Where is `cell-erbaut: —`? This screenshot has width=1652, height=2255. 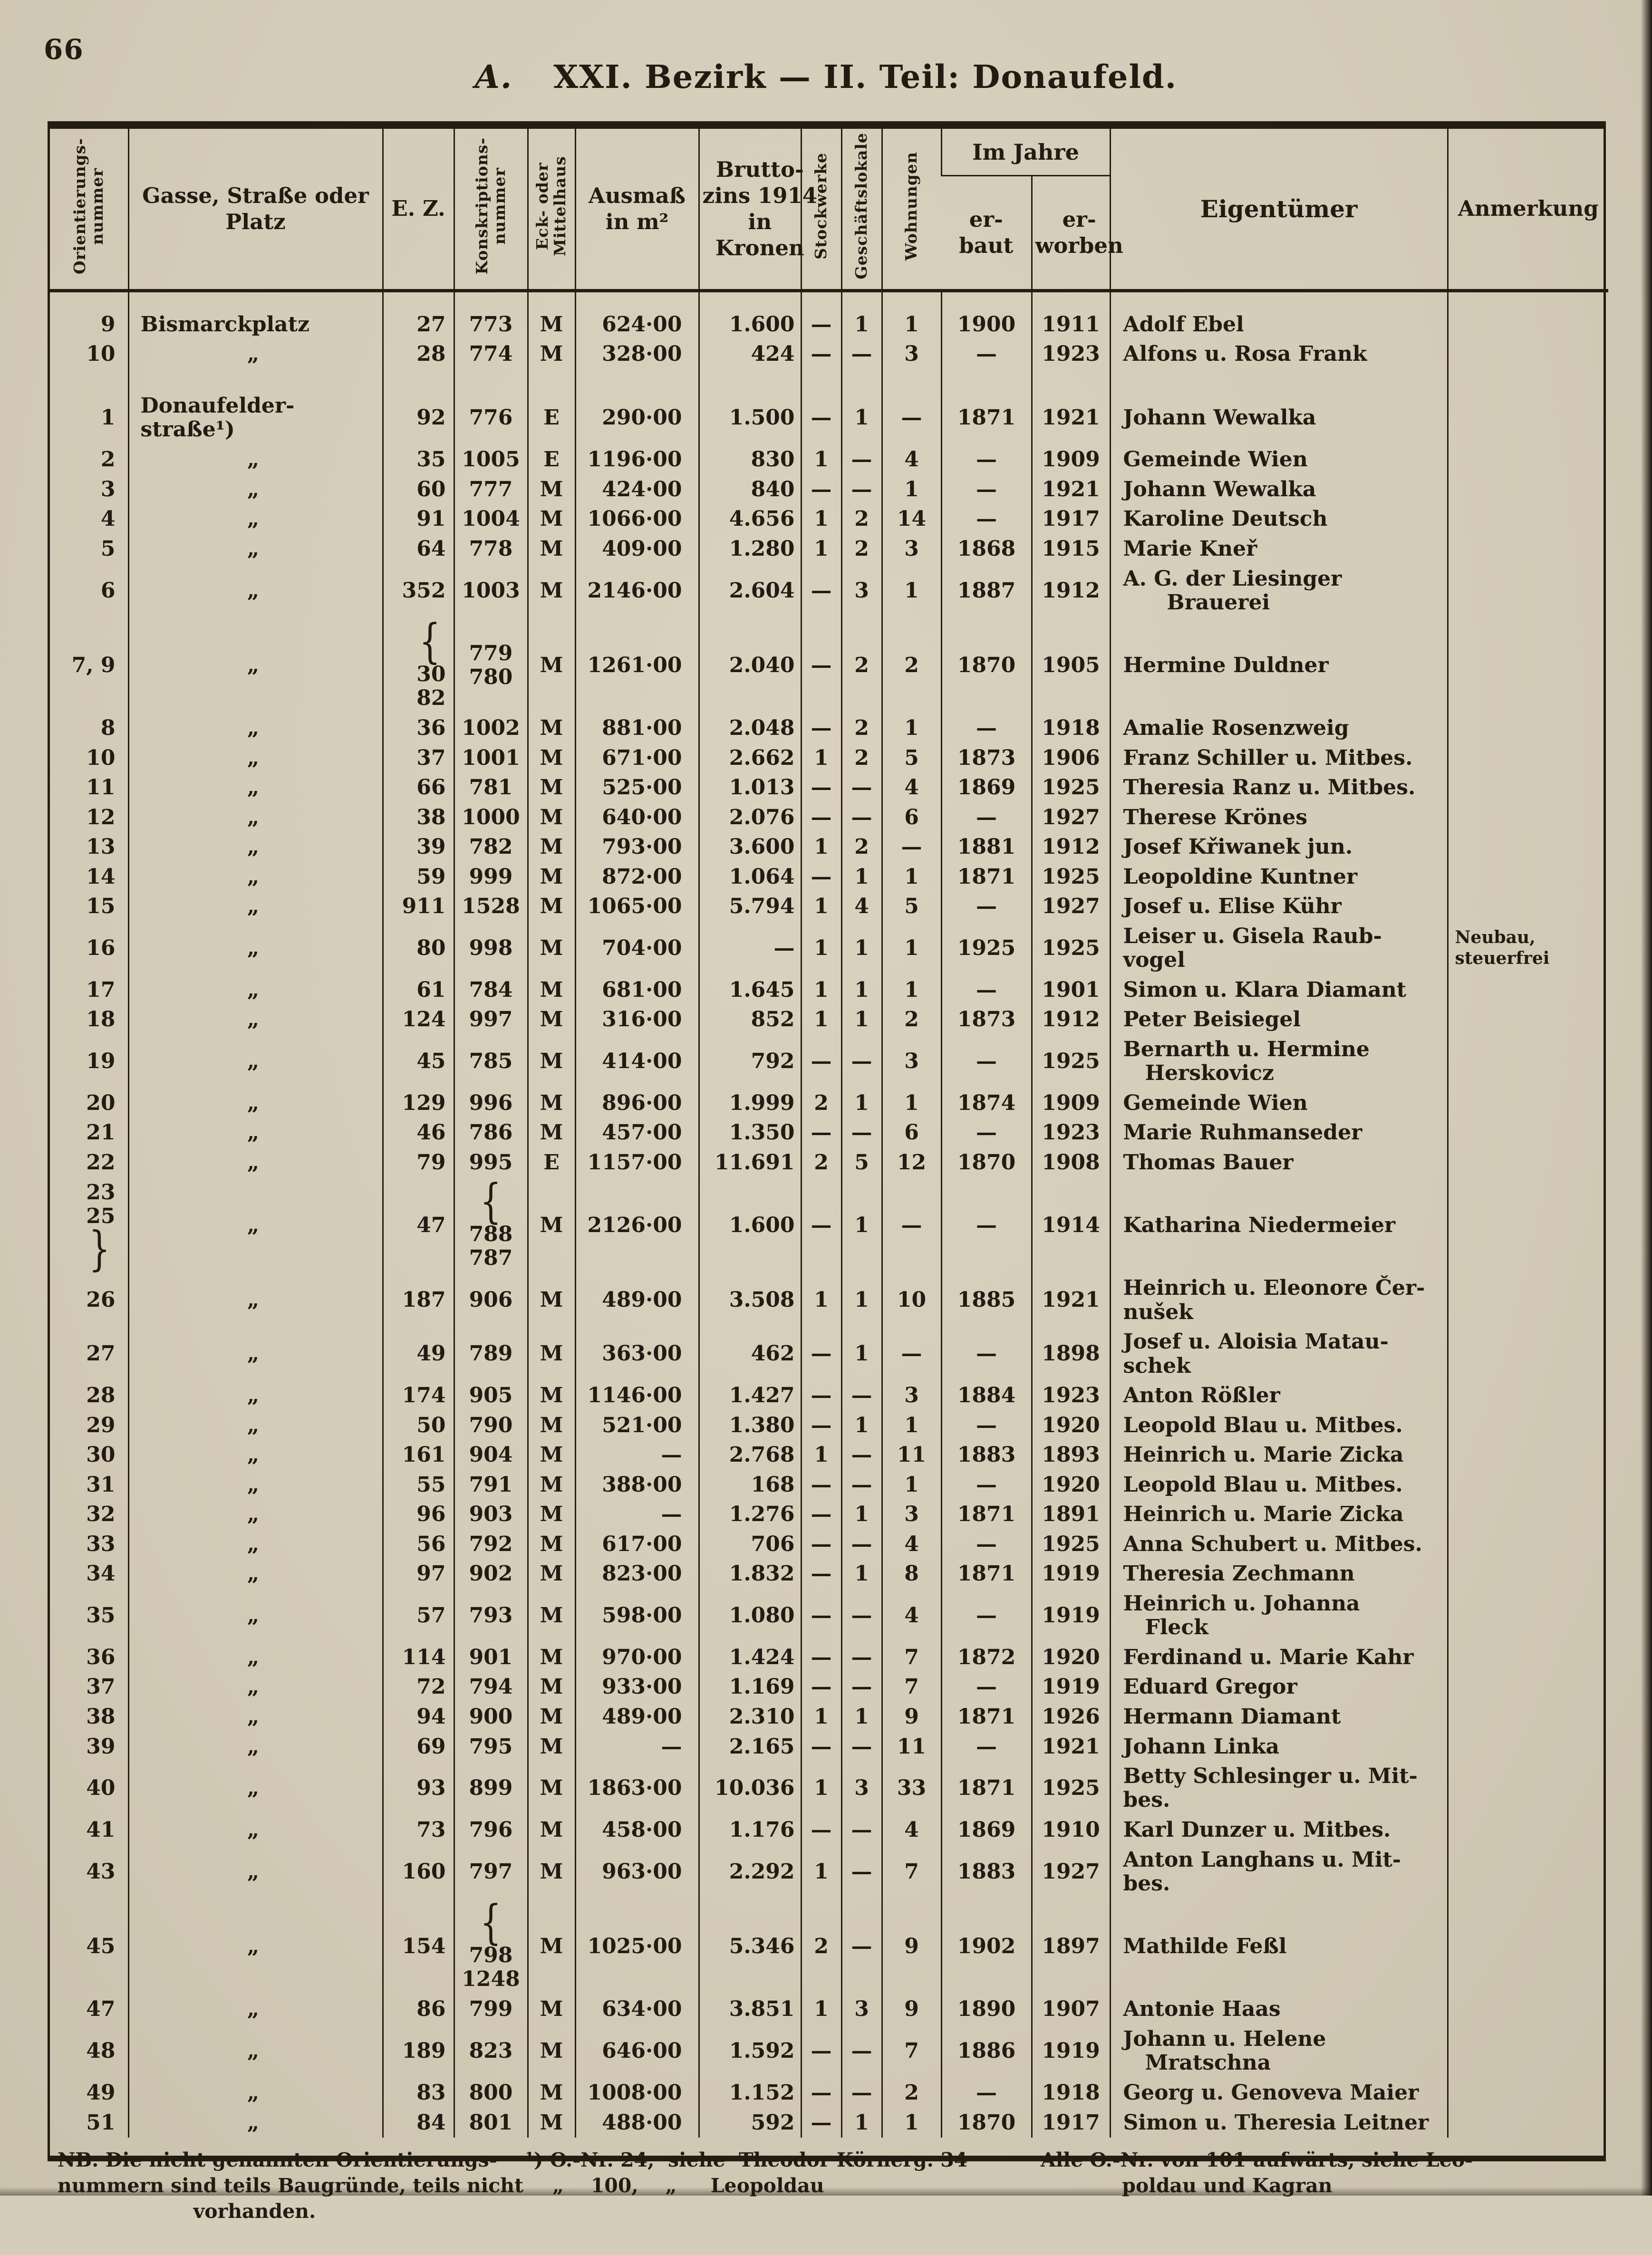
cell-erbaut: — is located at coordinates (986, 460).